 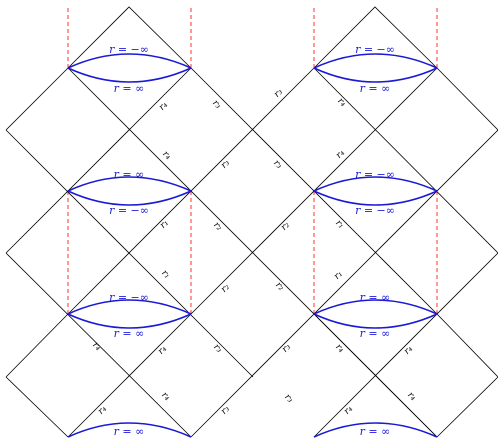 I want to click on label-top-right-lower: r = ∞, so click(x=375, y=88).